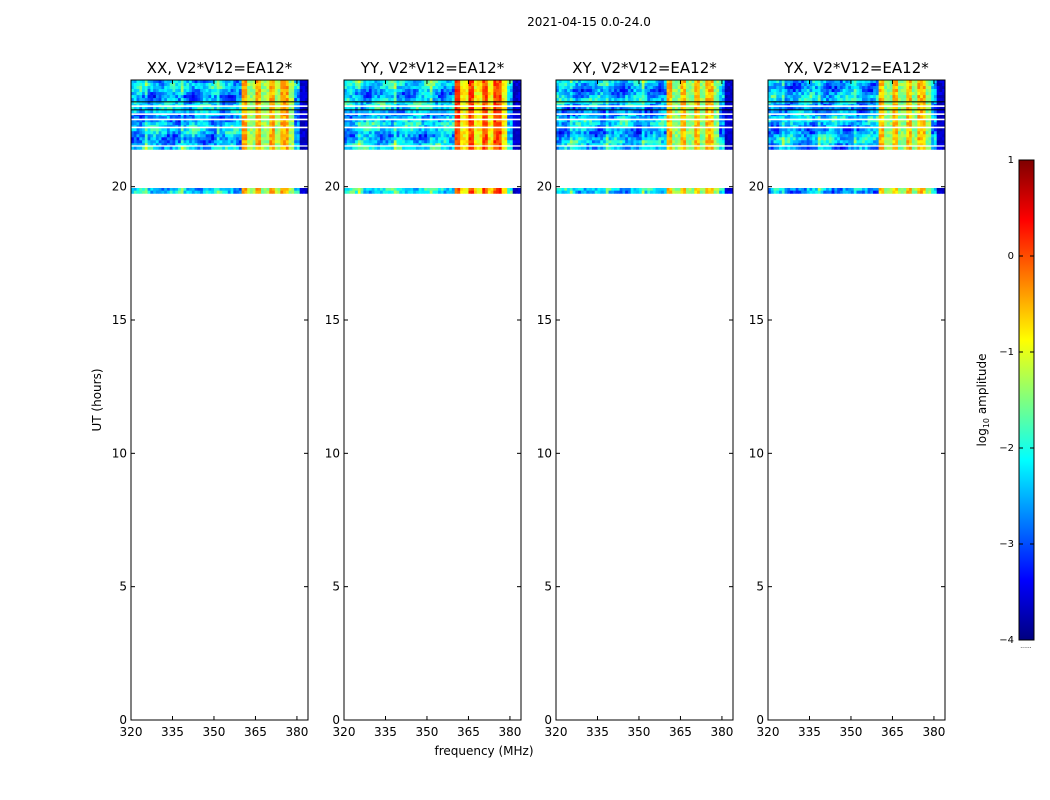 This screenshot has height=800, width=1050. Describe the element at coordinates (544, 320) in the screenshot. I see `y-tick-label: 15` at that location.